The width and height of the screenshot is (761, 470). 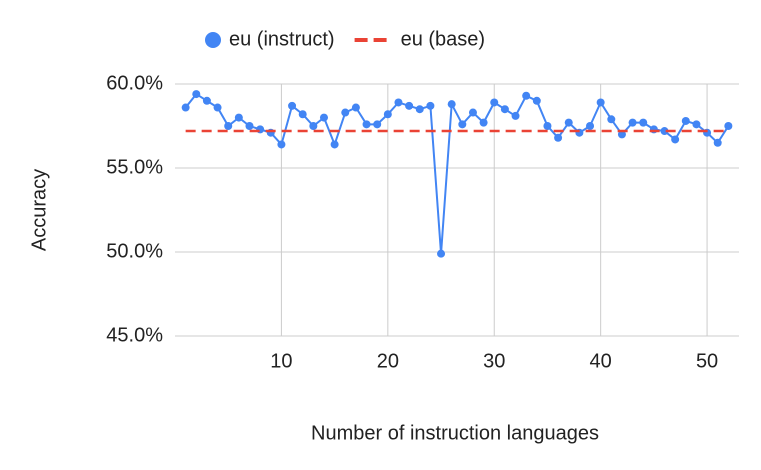 I want to click on legend-label: eu (instruct), so click(x=282, y=39).